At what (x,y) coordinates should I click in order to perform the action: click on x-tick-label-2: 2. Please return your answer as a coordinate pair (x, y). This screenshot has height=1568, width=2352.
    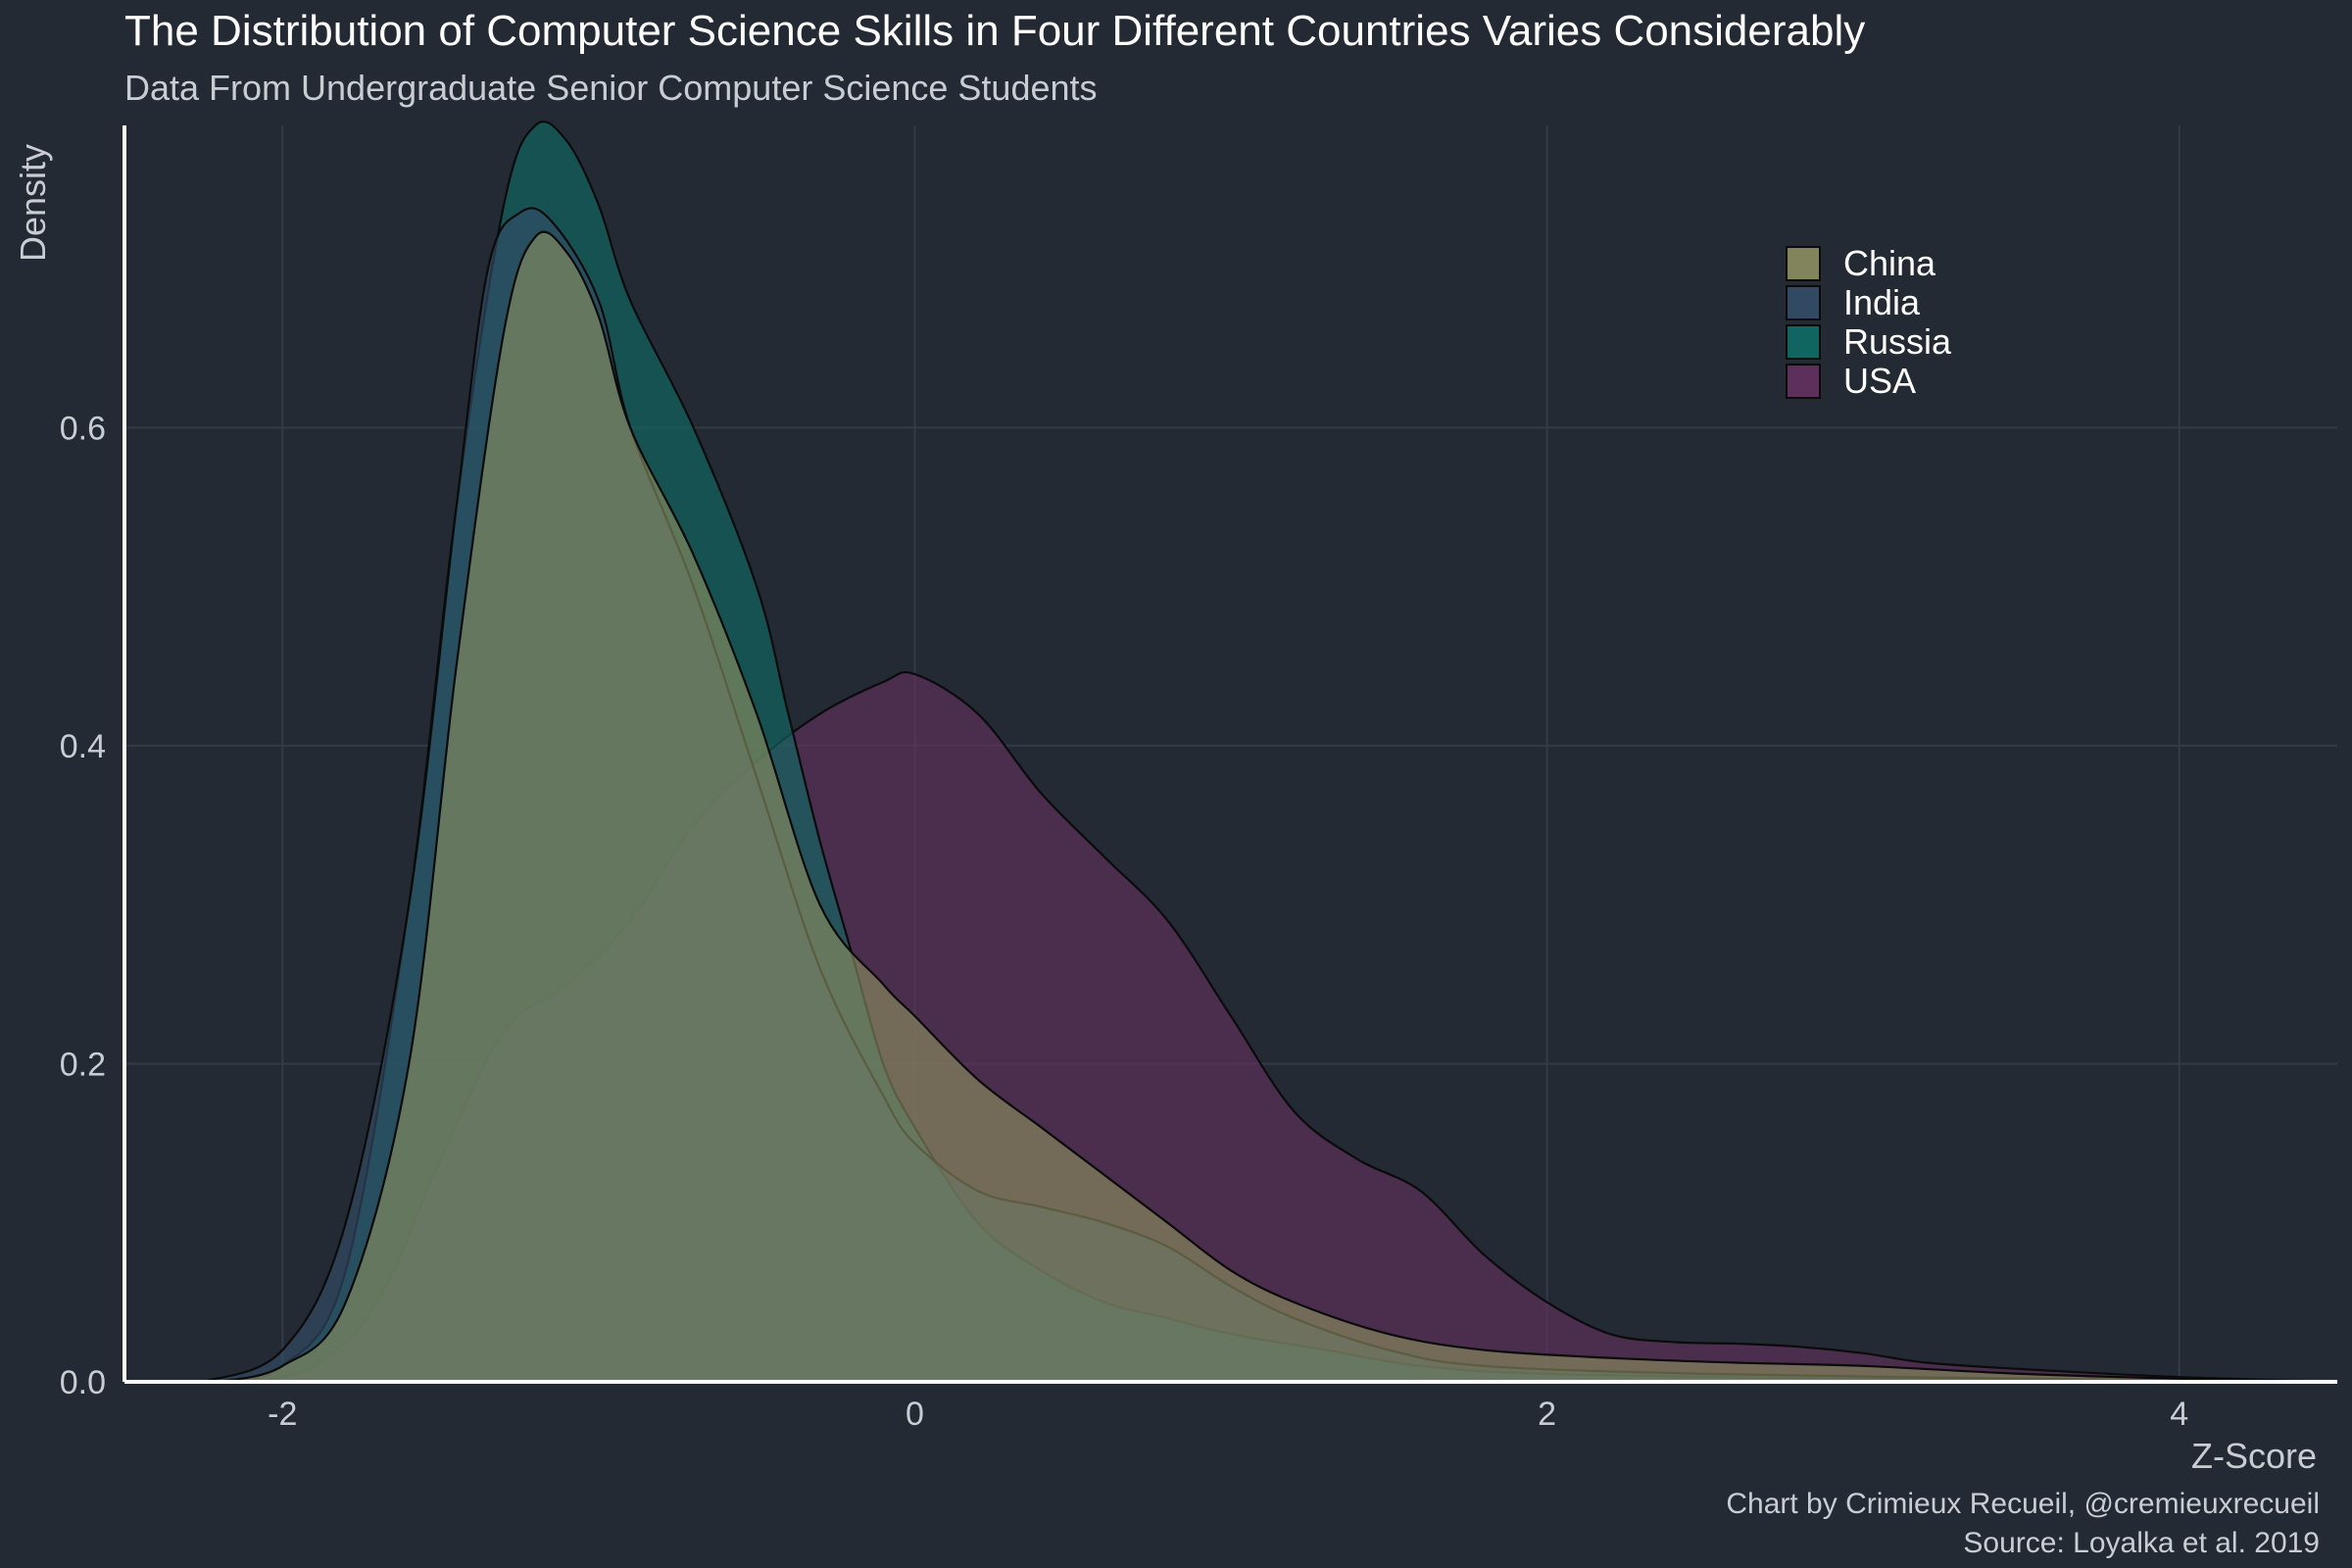
    Looking at the image, I should click on (1547, 1415).